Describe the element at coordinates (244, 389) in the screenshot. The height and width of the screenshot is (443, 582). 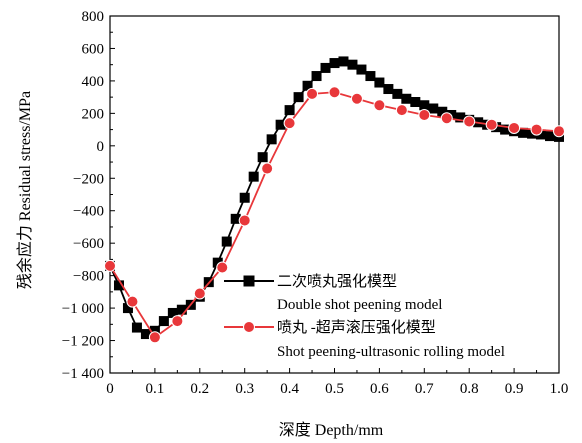
I see `x-tick-label: 0.3` at that location.